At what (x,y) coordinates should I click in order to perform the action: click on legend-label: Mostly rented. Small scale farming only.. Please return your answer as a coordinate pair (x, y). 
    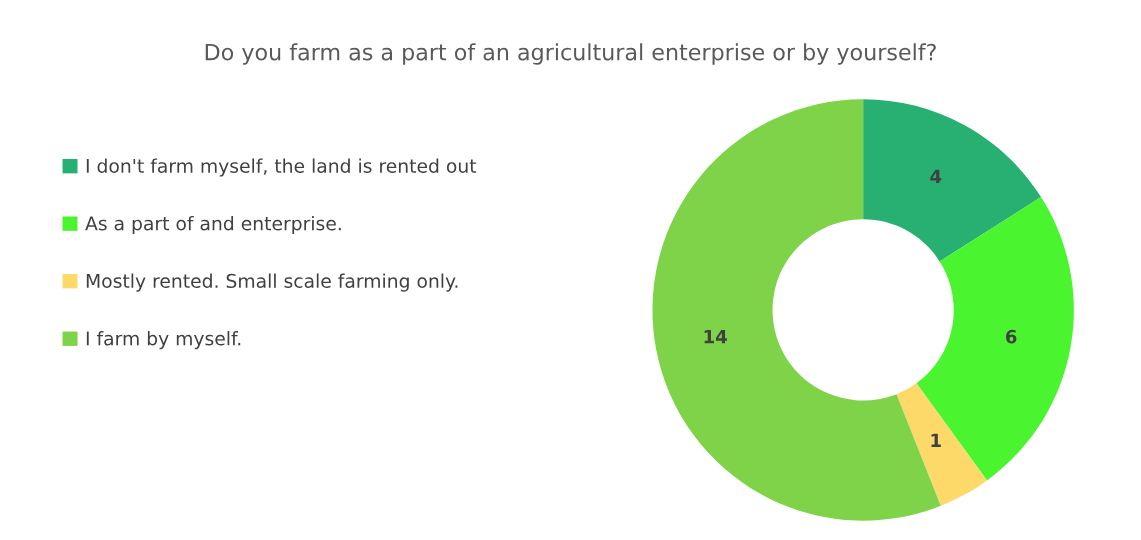
    Looking at the image, I should click on (272, 282).